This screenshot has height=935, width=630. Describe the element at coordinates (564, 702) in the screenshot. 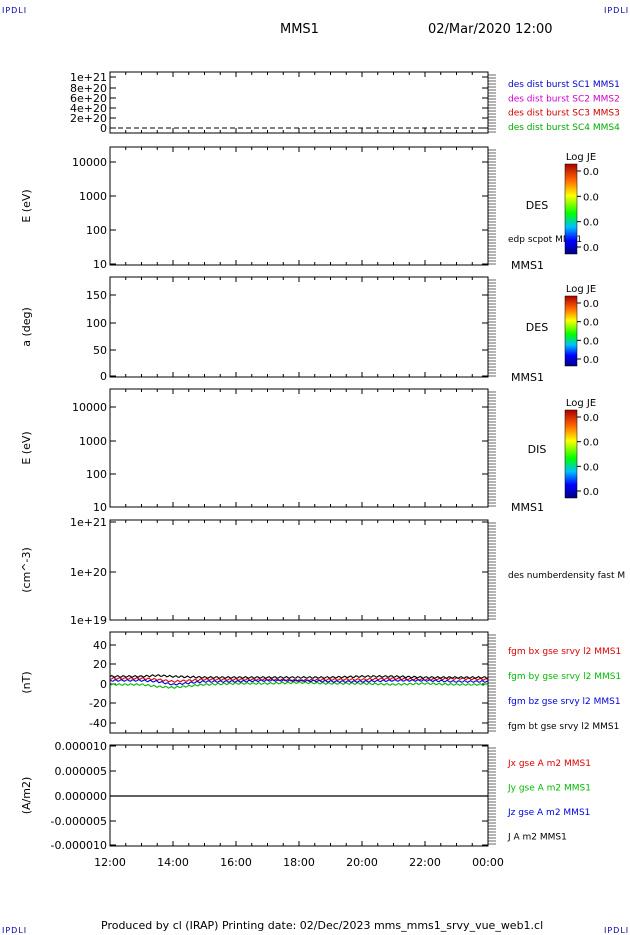

I see `legend-entry: fgm bz gse srvy l2 MMS1` at that location.